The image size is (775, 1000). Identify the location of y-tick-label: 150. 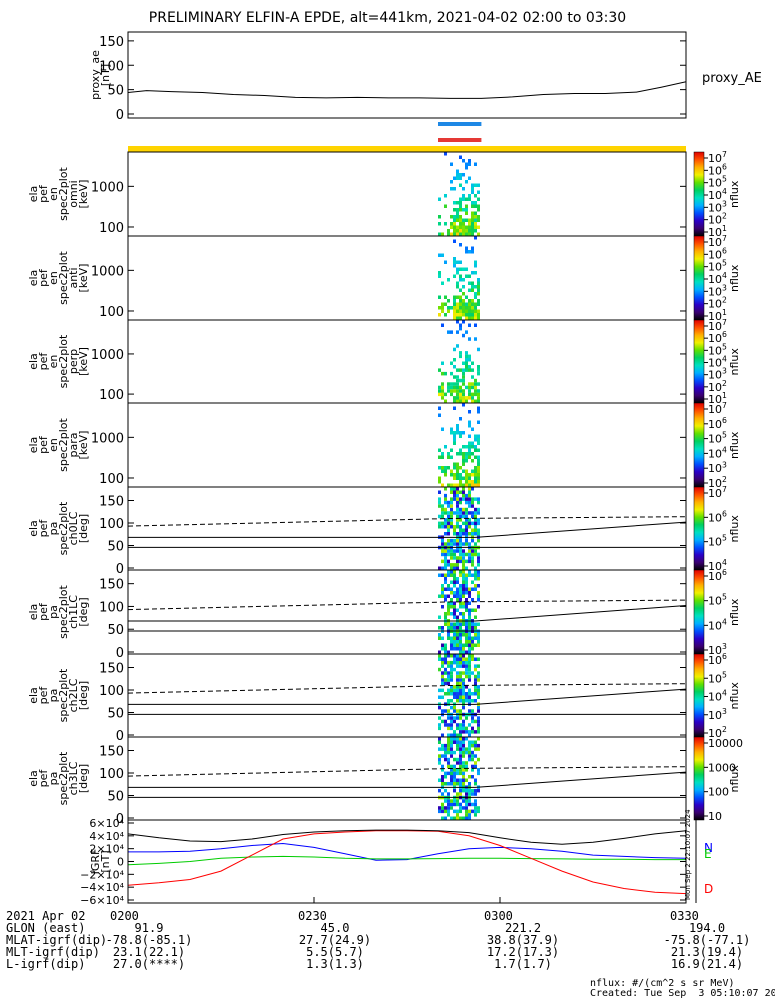
(111, 42).